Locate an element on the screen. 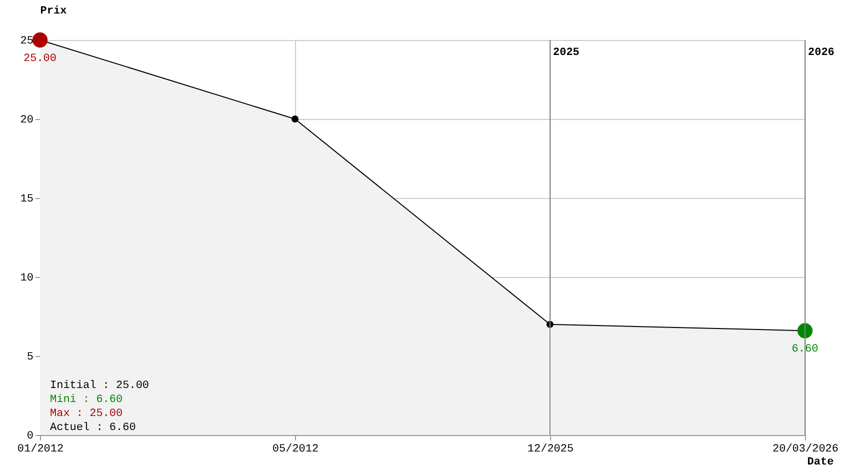 The width and height of the screenshot is (844, 474). y-tick-label: 25 is located at coordinates (27, 42).